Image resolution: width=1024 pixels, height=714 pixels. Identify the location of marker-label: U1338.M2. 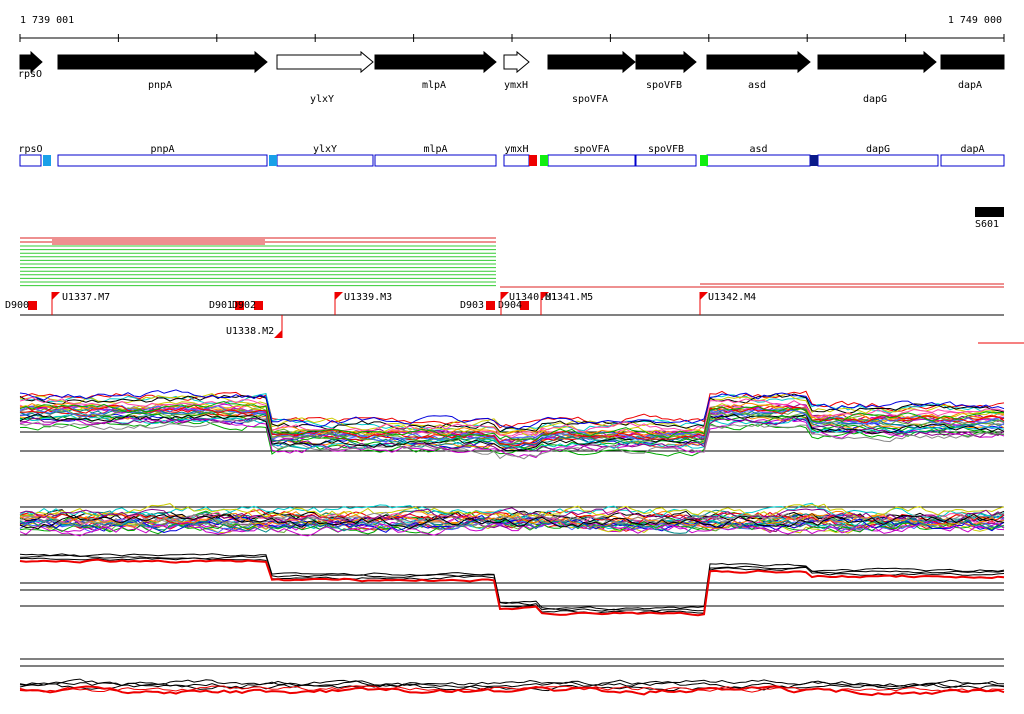
(250, 331).